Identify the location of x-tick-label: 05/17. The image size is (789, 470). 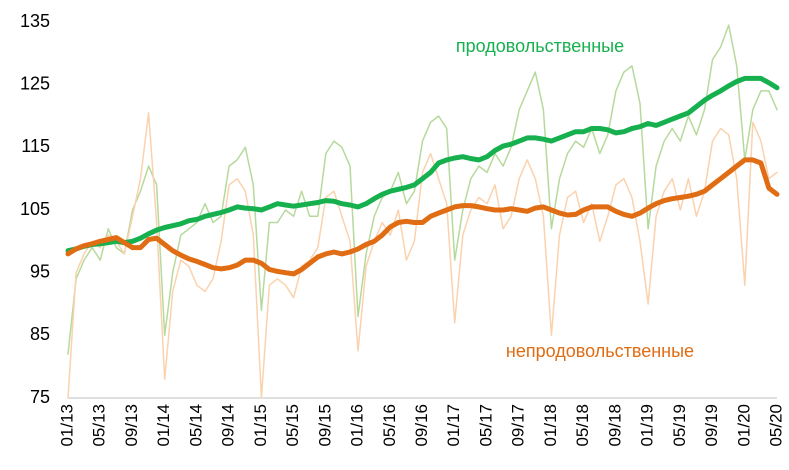
(485, 425).